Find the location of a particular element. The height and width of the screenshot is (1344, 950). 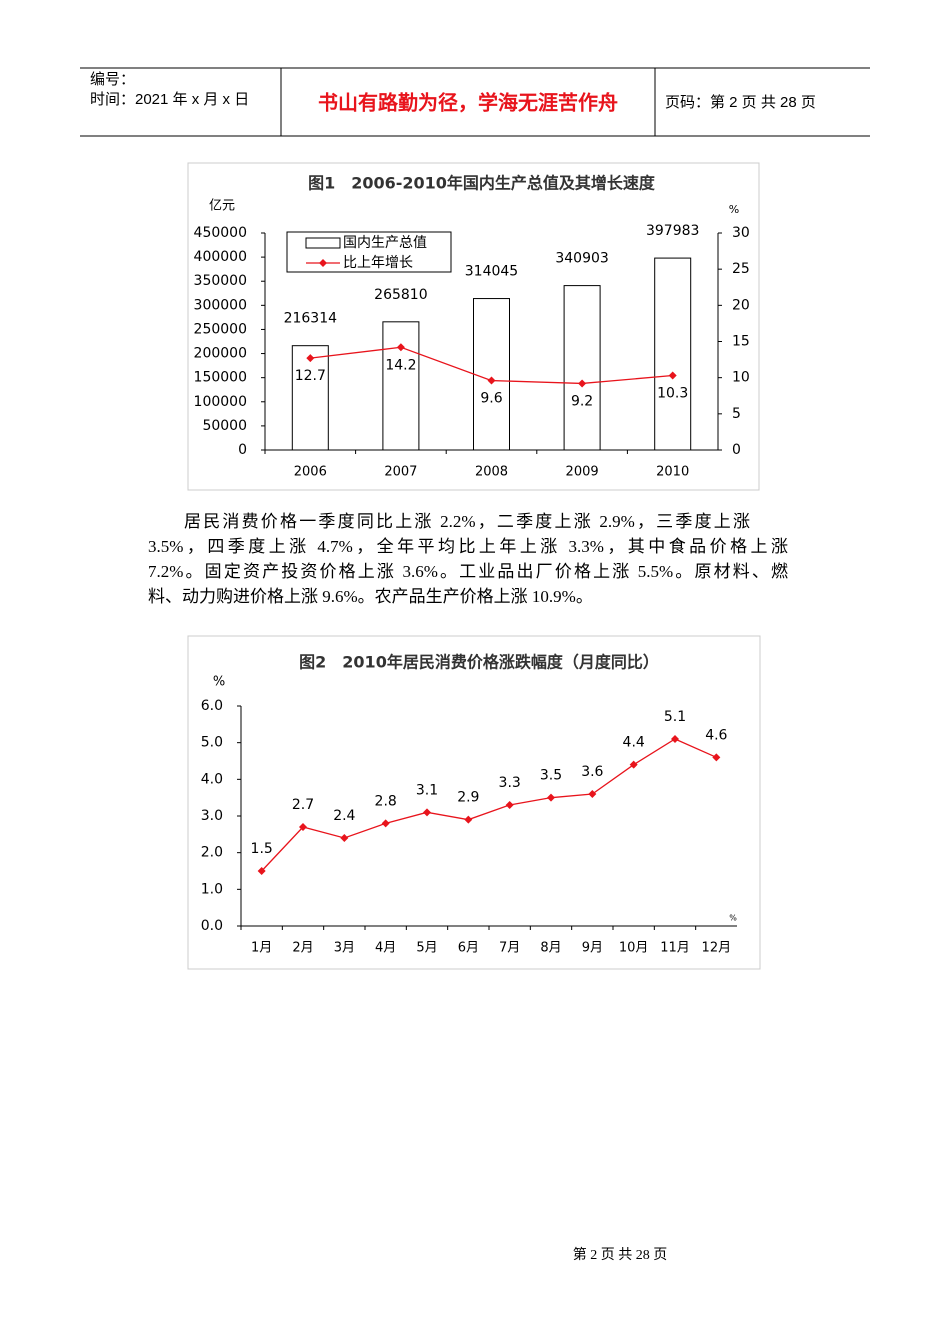

value-label: 3.5 is located at coordinates (551, 776).